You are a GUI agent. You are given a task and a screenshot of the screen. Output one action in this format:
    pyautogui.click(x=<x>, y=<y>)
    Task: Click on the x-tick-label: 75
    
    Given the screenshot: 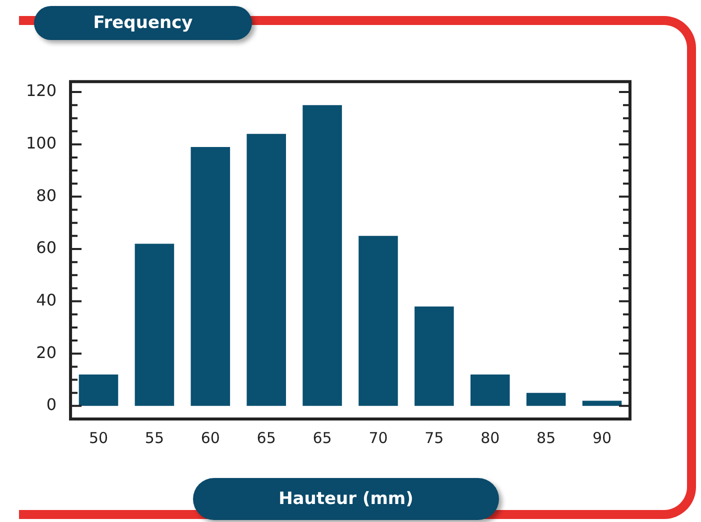 What is the action you would take?
    pyautogui.click(x=434, y=437)
    